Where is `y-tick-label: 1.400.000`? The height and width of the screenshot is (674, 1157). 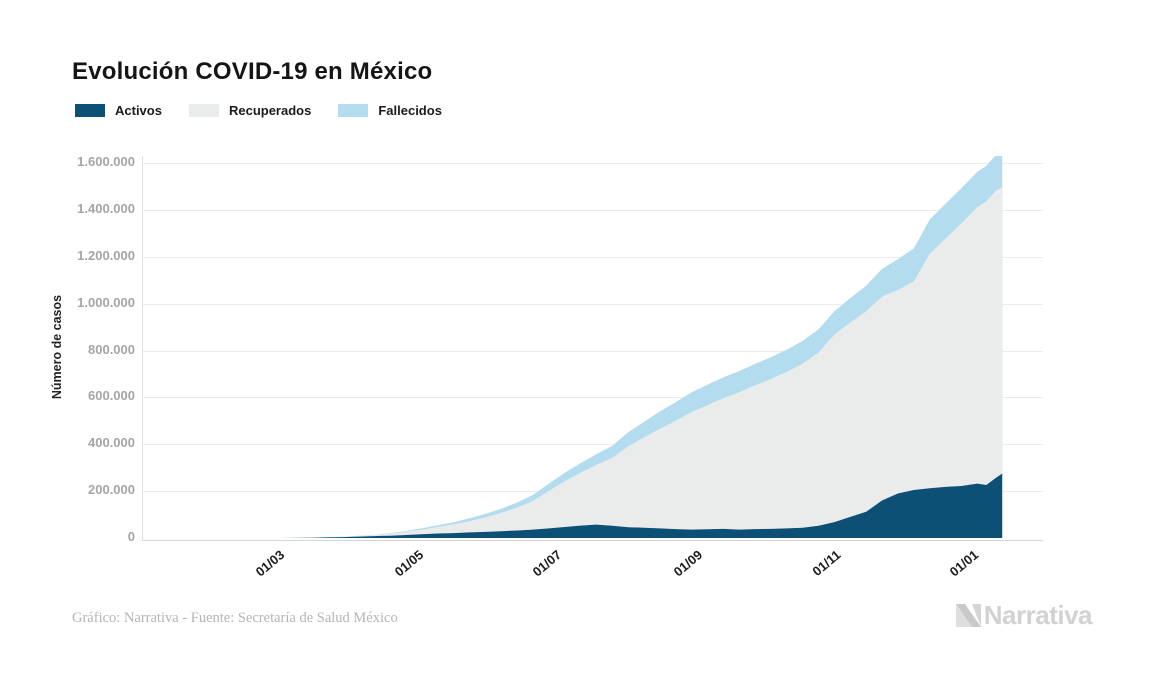
y-tick-label: 1.400.000 is located at coordinates (106, 208).